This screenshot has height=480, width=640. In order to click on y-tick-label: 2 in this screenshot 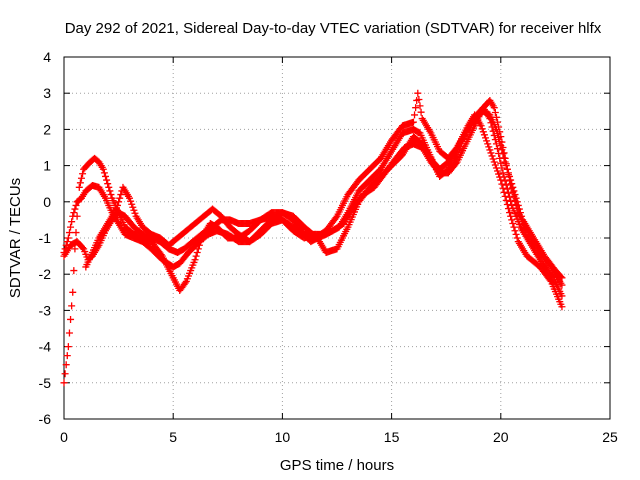, I will do `click(47, 129)`.